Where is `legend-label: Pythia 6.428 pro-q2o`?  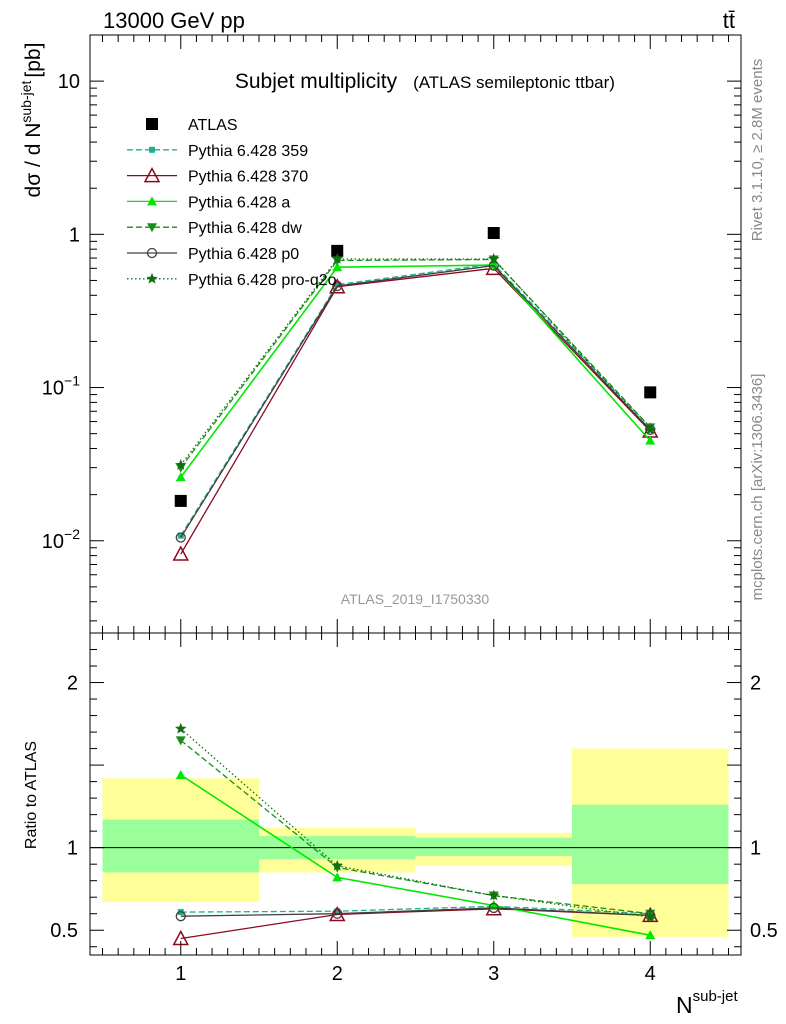
legend-label: Pythia 6.428 pro-q2o is located at coordinates (262, 280).